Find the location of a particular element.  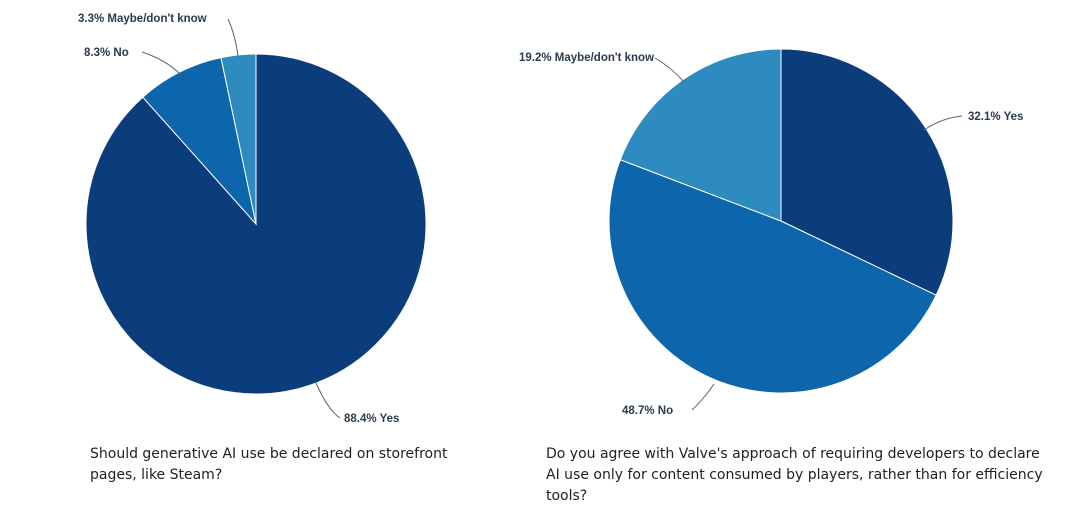

slice-label-maybe: 3.3% Maybe/don't know is located at coordinates (142, 19).